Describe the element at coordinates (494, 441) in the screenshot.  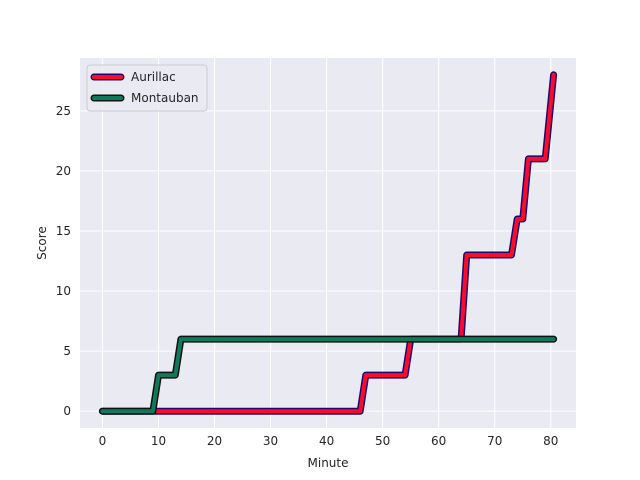
I see `x-tick-label: 70` at that location.